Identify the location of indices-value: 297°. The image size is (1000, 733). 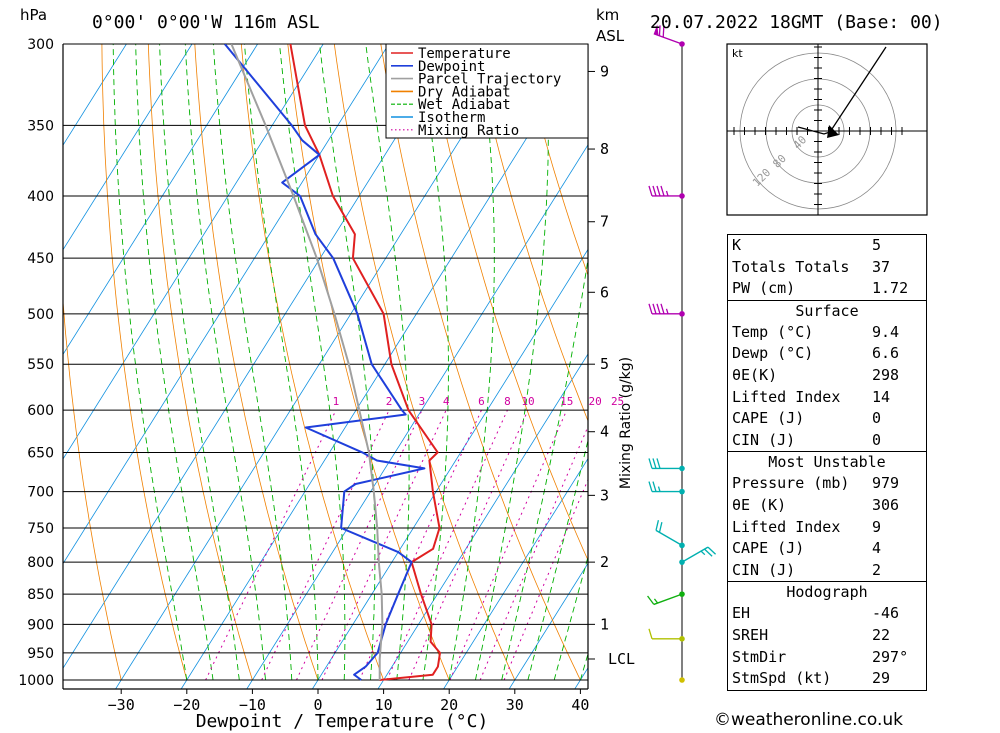
(890, 656).